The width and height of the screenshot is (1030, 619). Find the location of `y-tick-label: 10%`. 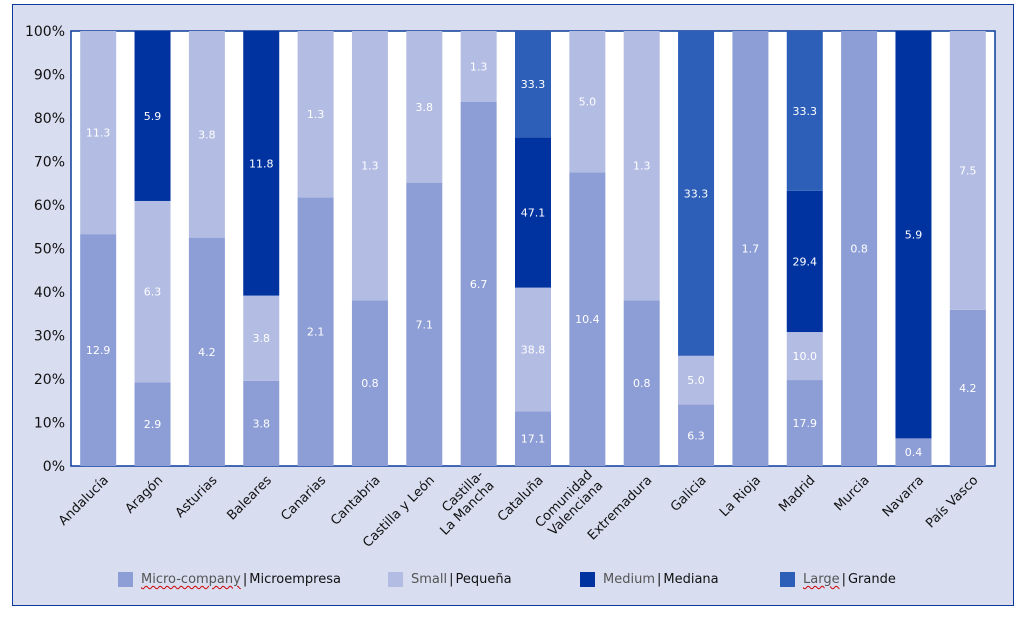

y-tick-label: 10% is located at coordinates (49, 424).